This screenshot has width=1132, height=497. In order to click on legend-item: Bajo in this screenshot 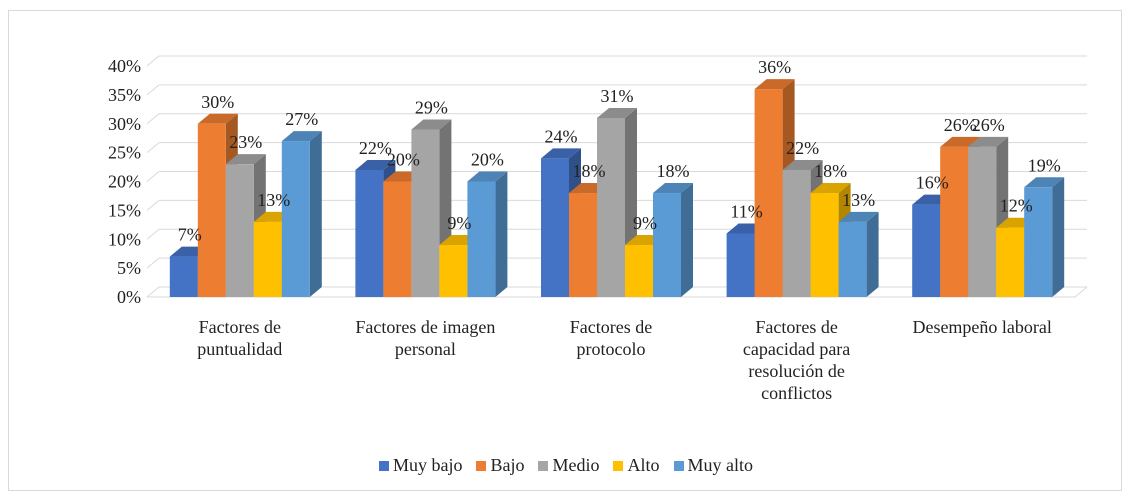, I will do `click(500, 465)`.